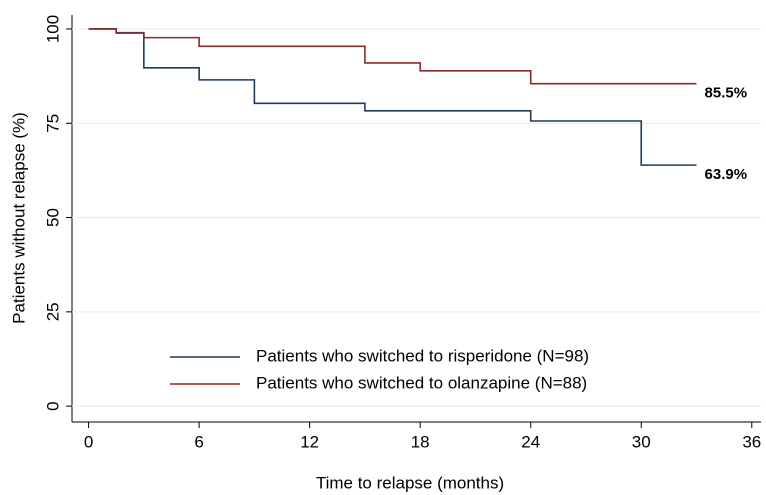 The height and width of the screenshot is (495, 766). Describe the element at coordinates (410, 482) in the screenshot. I see `x-axis-label: Time to relapse (months)` at that location.